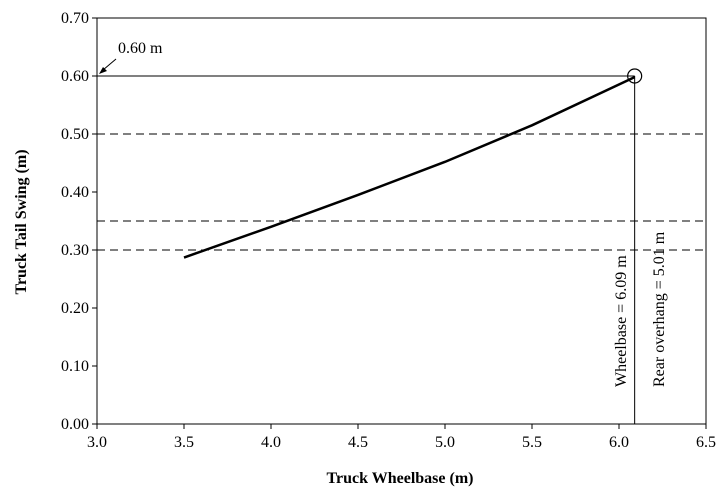 This screenshot has height=491, width=724. What do you see at coordinates (97, 442) in the screenshot?
I see `x-tick-label-0: 3.0` at bounding box center [97, 442].